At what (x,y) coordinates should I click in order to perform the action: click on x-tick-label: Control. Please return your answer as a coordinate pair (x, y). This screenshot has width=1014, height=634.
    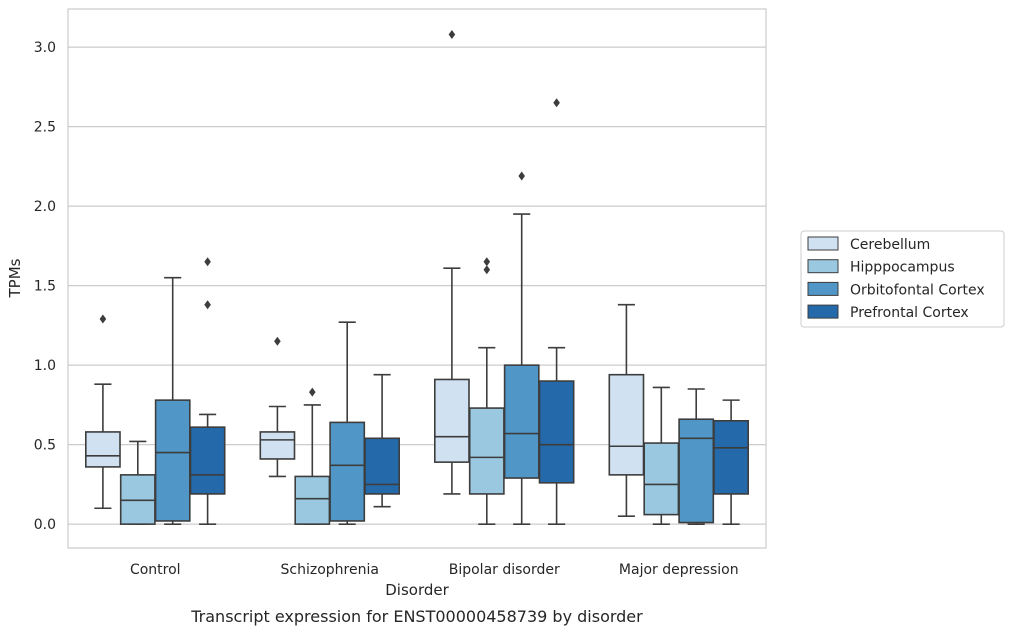
    Looking at the image, I should click on (155, 570).